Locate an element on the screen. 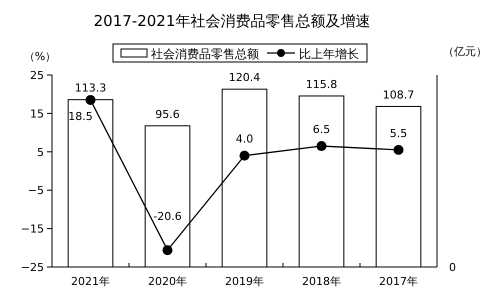  x-tick-label: 2018年 is located at coordinates (321, 281).